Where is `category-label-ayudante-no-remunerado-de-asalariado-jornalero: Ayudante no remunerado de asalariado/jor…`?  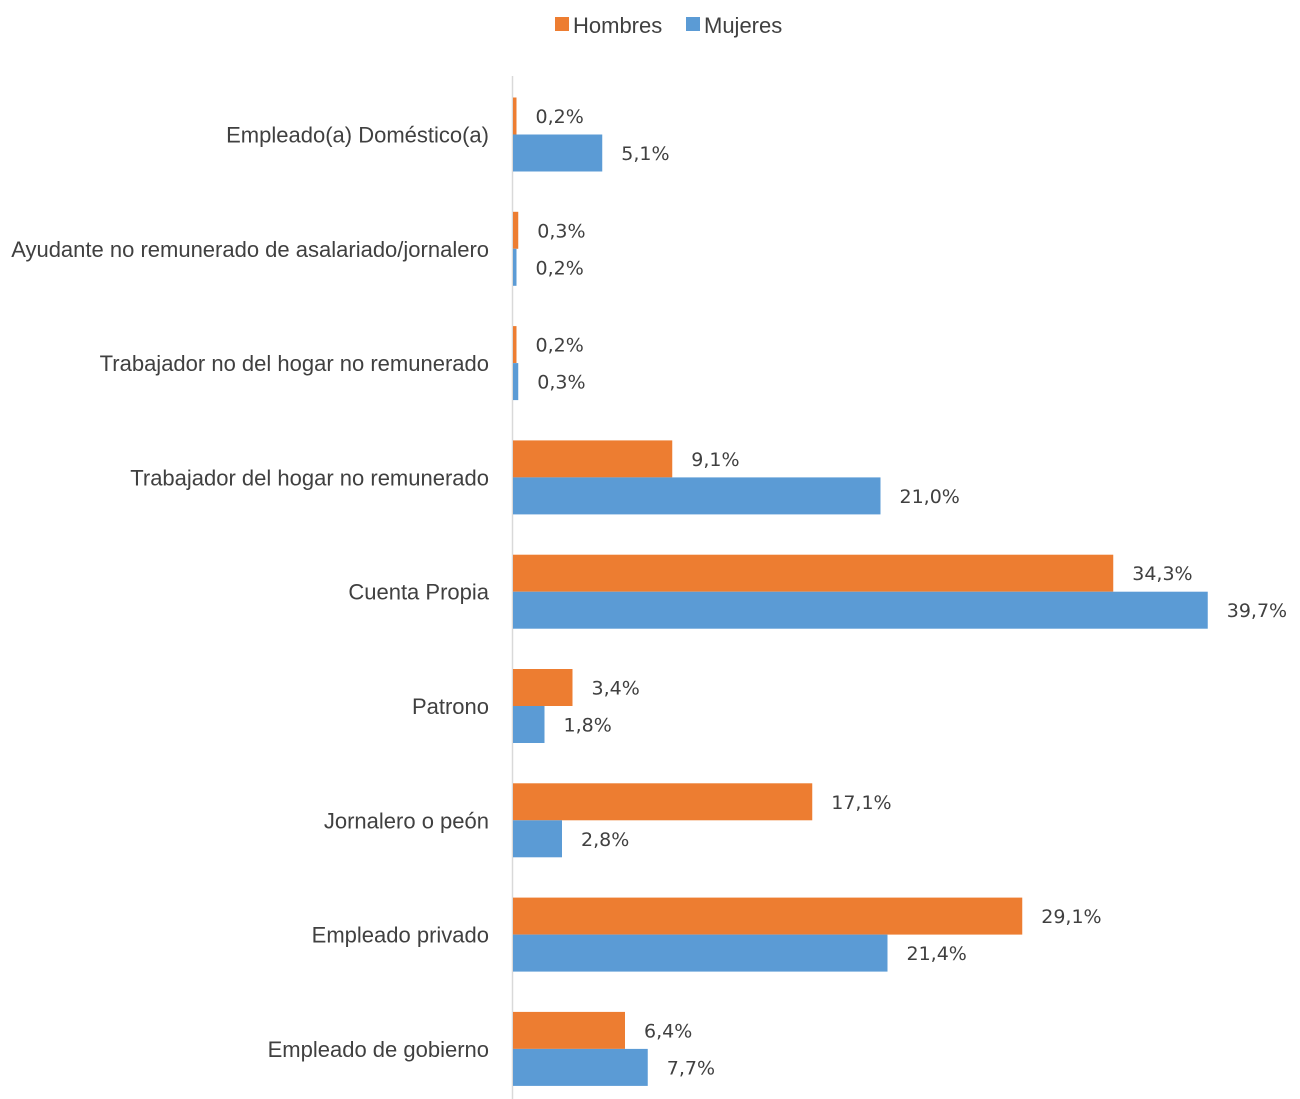
category-label-ayudante-no-remunerado-de-asalariado-jornalero: Ayudante no remunerado de asalariado/jor… is located at coordinates (250, 249).